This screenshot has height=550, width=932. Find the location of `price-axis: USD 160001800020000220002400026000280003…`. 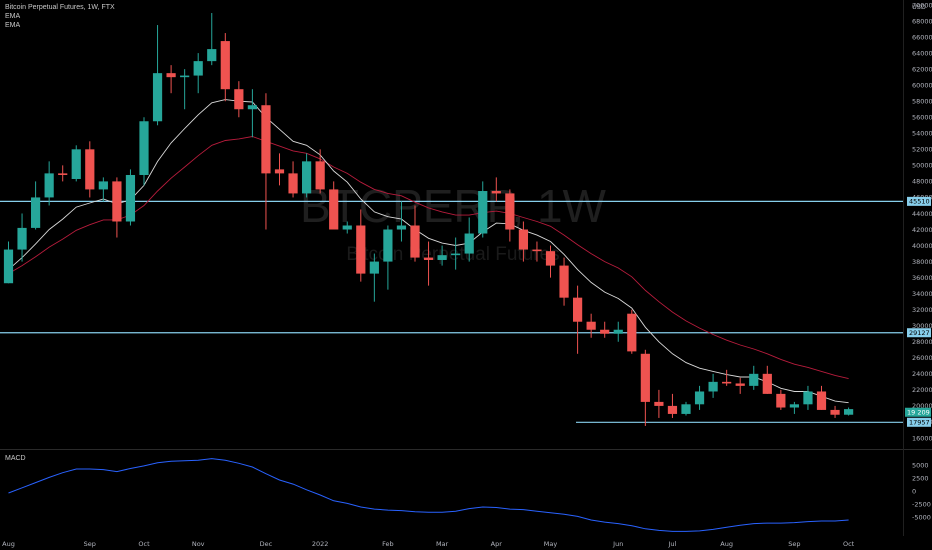

price-axis: USD 160001800020000220002400026000280003… is located at coordinates (922, 221).